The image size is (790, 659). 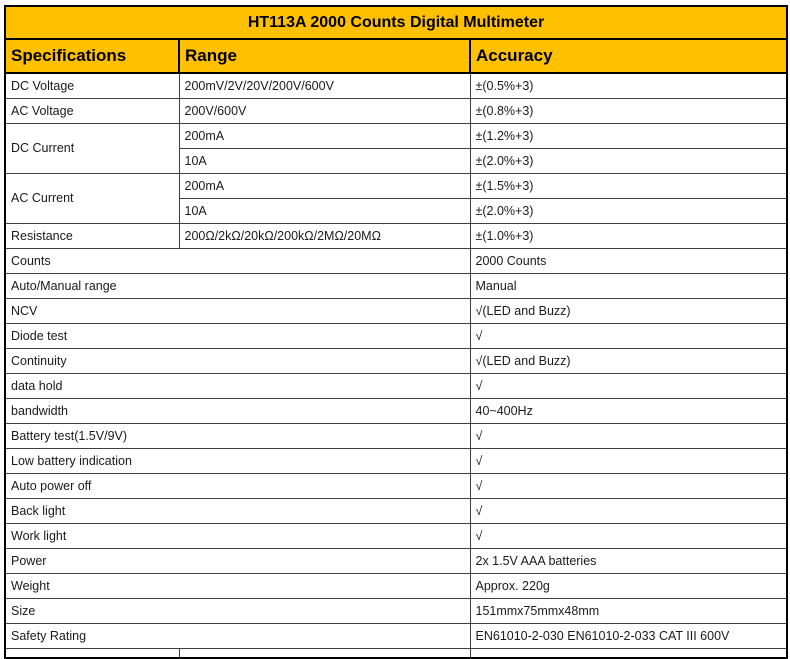 I want to click on table-row-counts: Counts 2000 Counts, so click(x=396, y=260).